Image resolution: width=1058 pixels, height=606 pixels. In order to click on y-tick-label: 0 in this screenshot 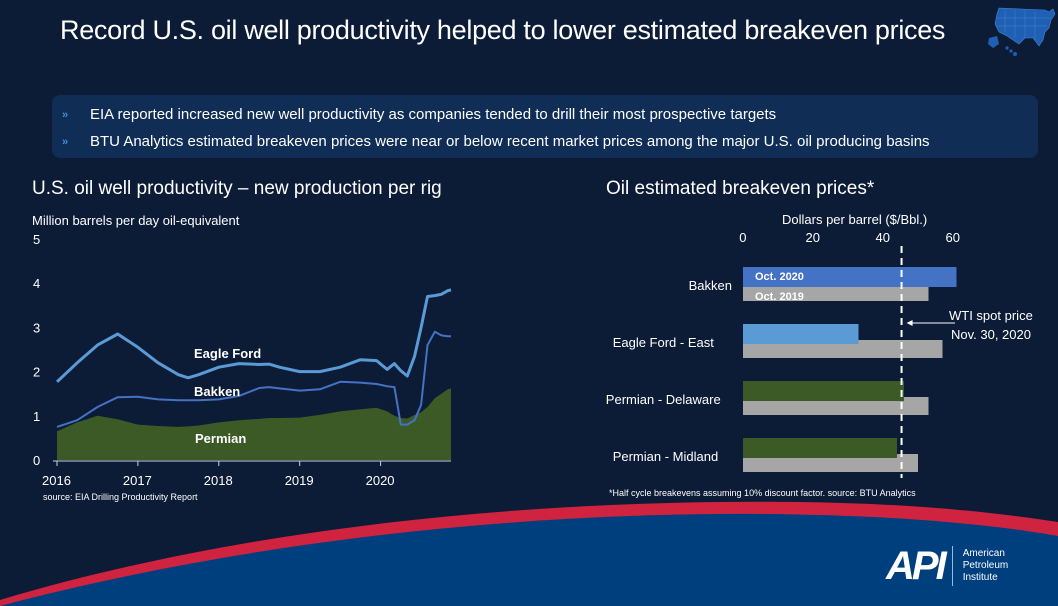, I will do `click(36, 460)`.